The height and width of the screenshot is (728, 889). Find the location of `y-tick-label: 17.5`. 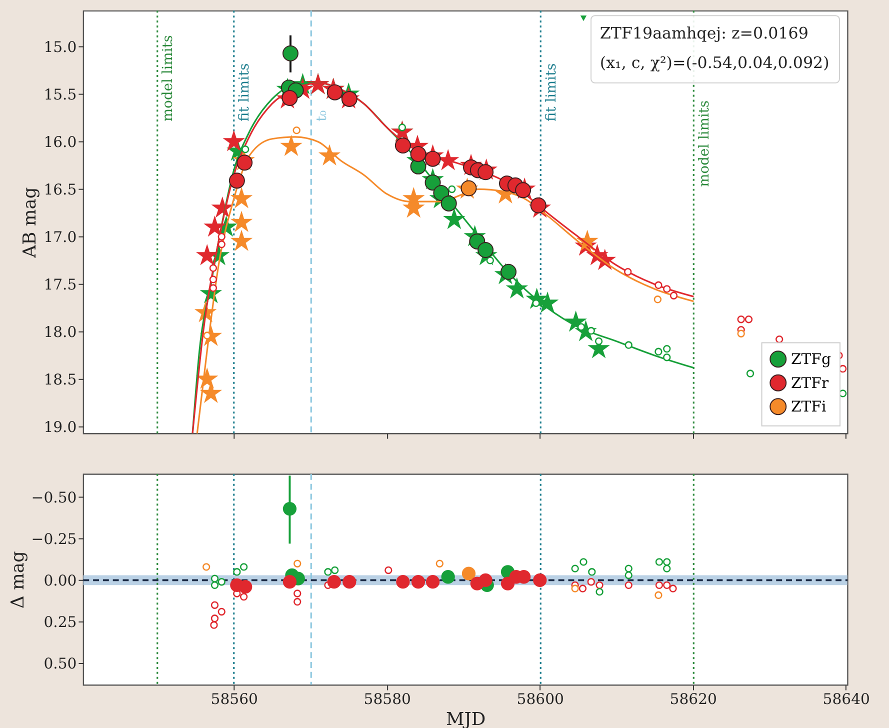

y-tick-label: 17.5 is located at coordinates (60, 285).